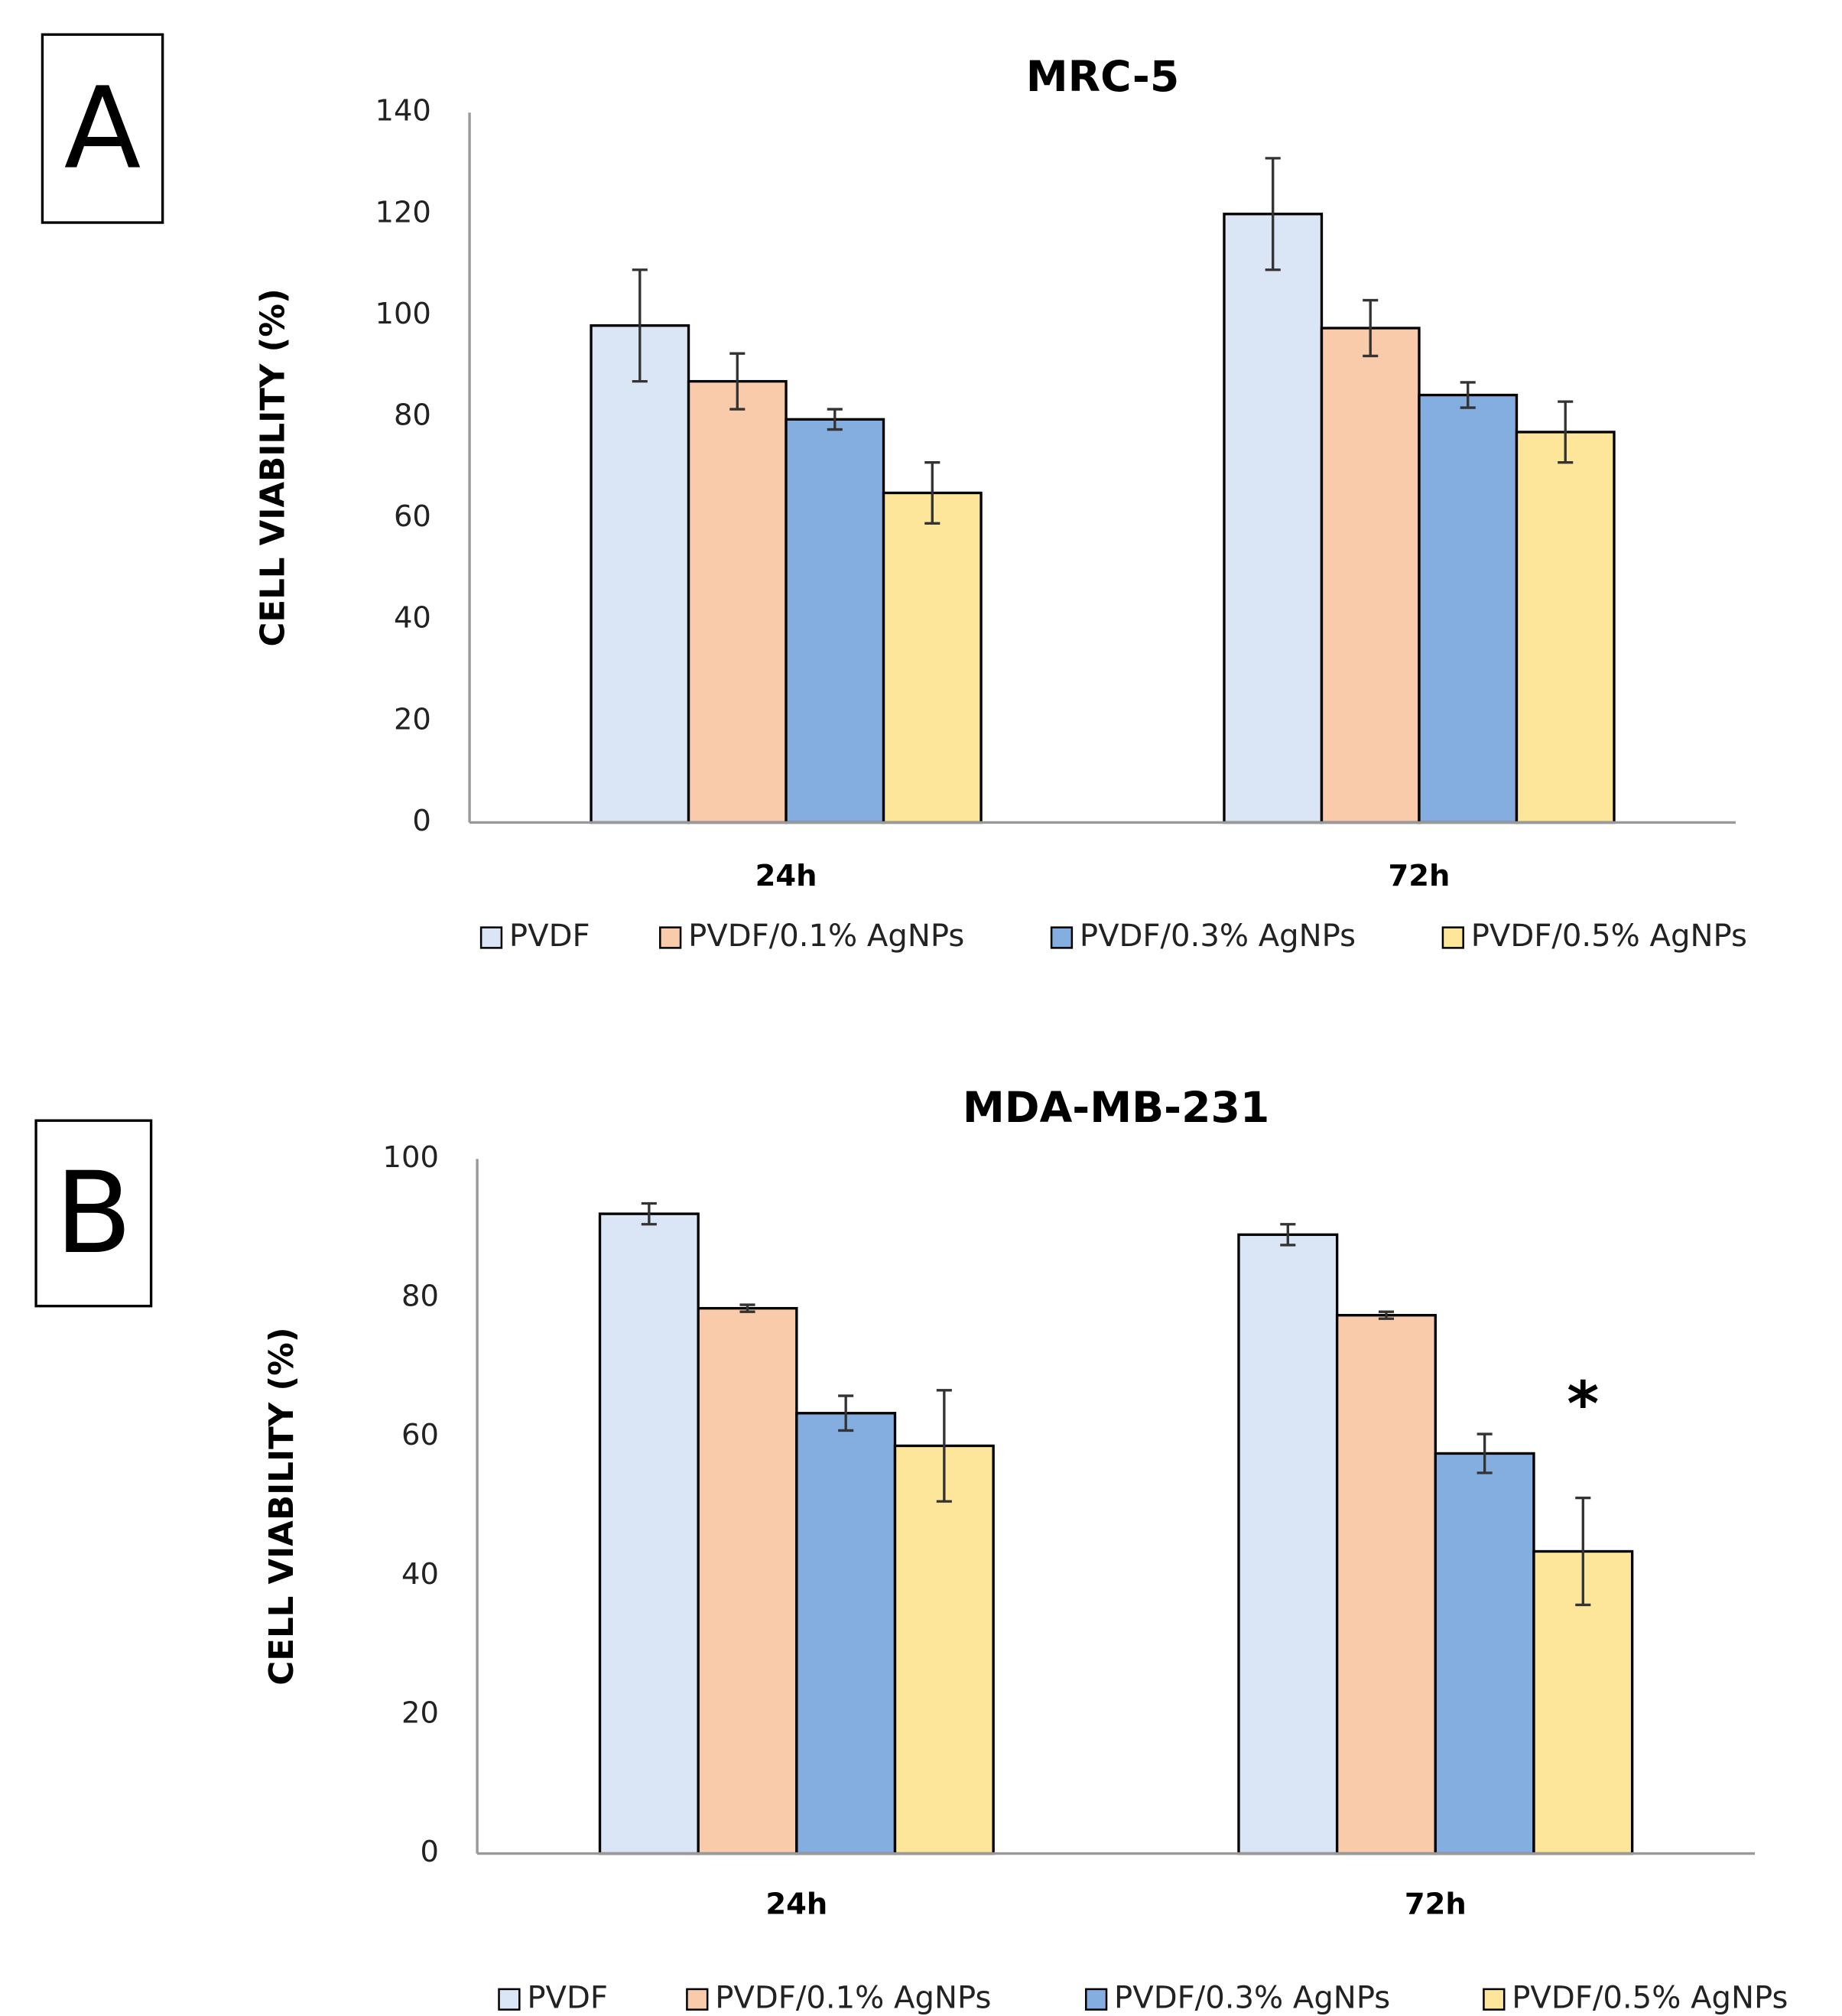 This screenshot has height=2016, width=1842. Describe the element at coordinates (402, 111) in the screenshot. I see `y-tick-label: 140` at that location.